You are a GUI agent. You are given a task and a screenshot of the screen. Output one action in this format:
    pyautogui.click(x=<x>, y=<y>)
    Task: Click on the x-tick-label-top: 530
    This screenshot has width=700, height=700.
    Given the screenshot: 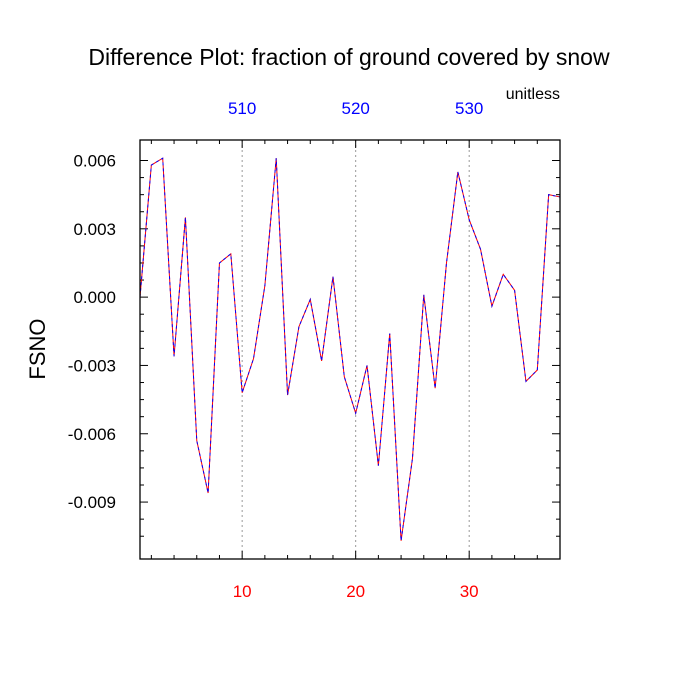 What is the action you would take?
    pyautogui.click(x=469, y=108)
    